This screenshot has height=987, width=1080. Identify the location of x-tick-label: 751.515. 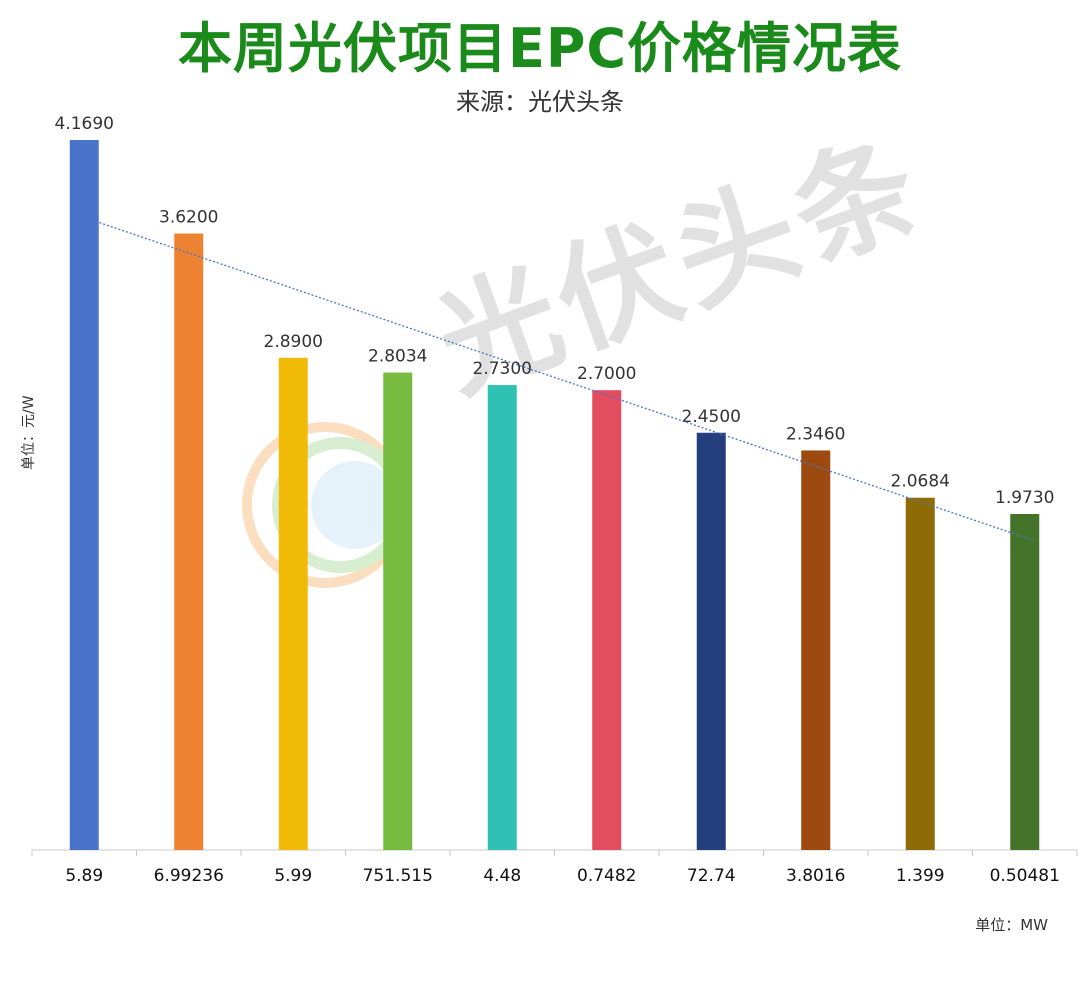
(398, 876).